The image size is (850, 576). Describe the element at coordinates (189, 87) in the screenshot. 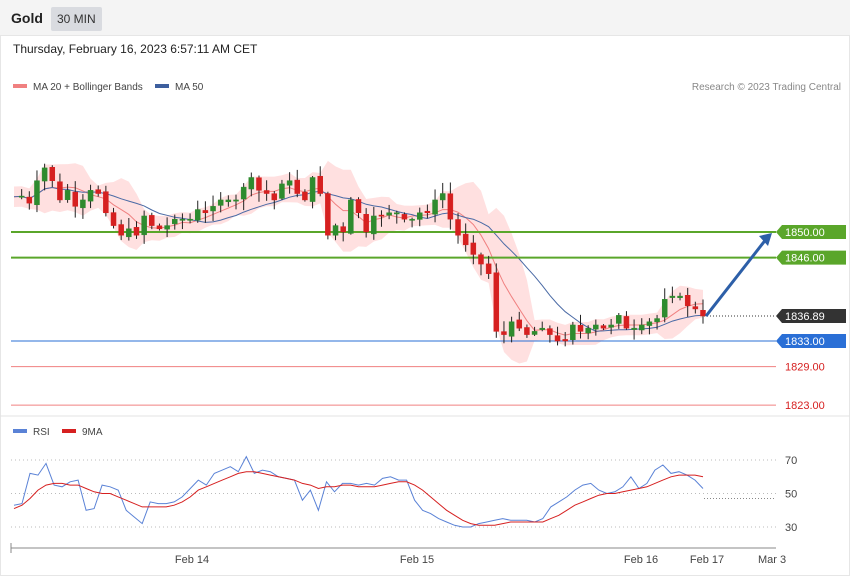

I see `ma50-legend-label: MA 50` at that location.